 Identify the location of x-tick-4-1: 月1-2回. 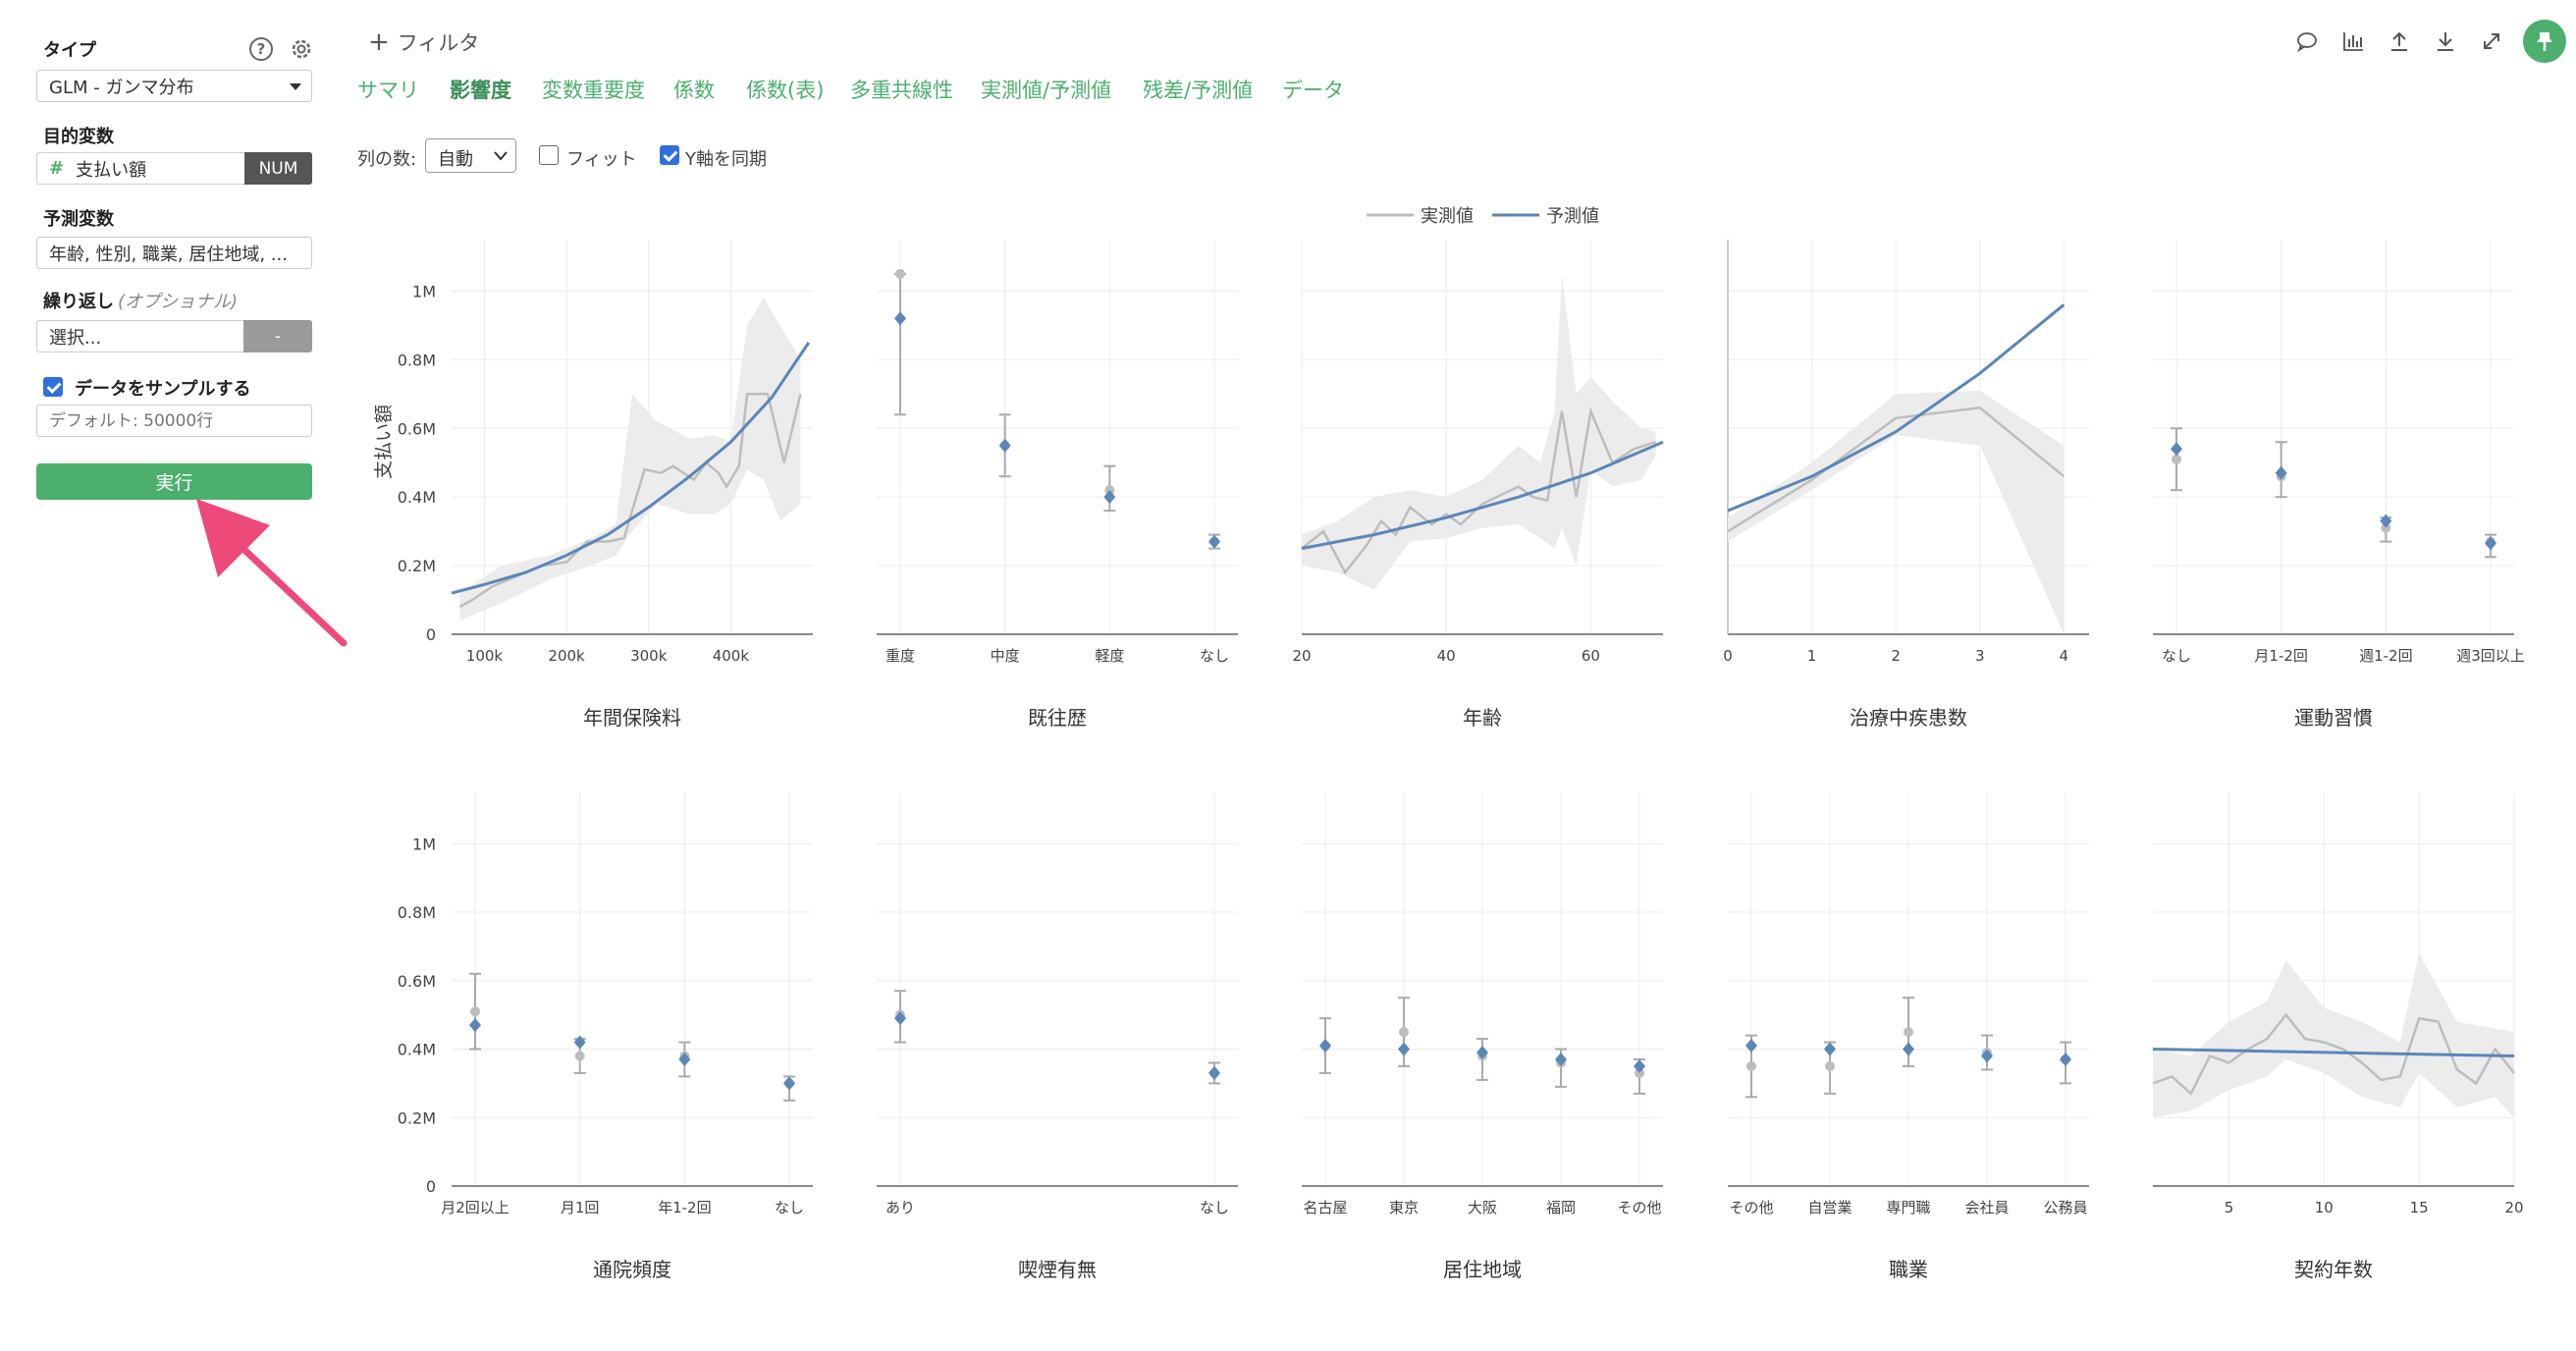
(2281, 656).